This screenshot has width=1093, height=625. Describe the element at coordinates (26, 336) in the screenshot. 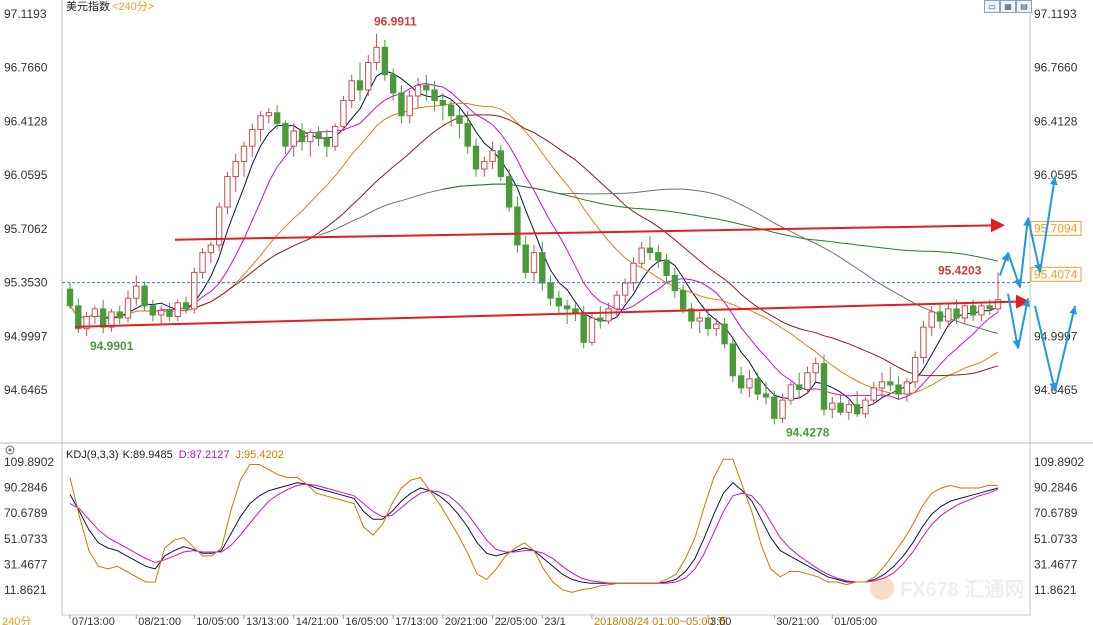

I see `price-tick-label-left: 94.9997` at that location.